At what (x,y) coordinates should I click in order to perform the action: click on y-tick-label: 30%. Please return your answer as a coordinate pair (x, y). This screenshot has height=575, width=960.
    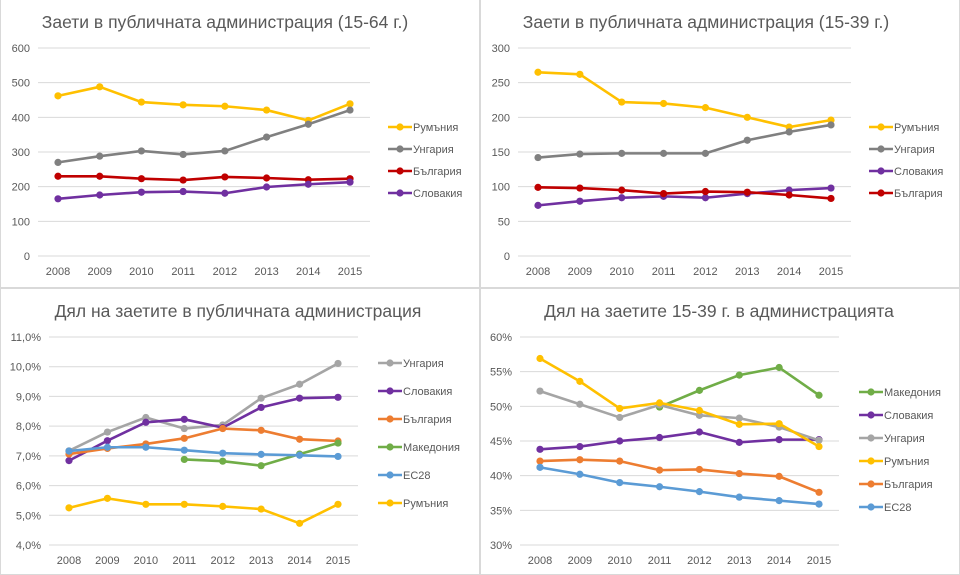
    Looking at the image, I should click on (501, 546).